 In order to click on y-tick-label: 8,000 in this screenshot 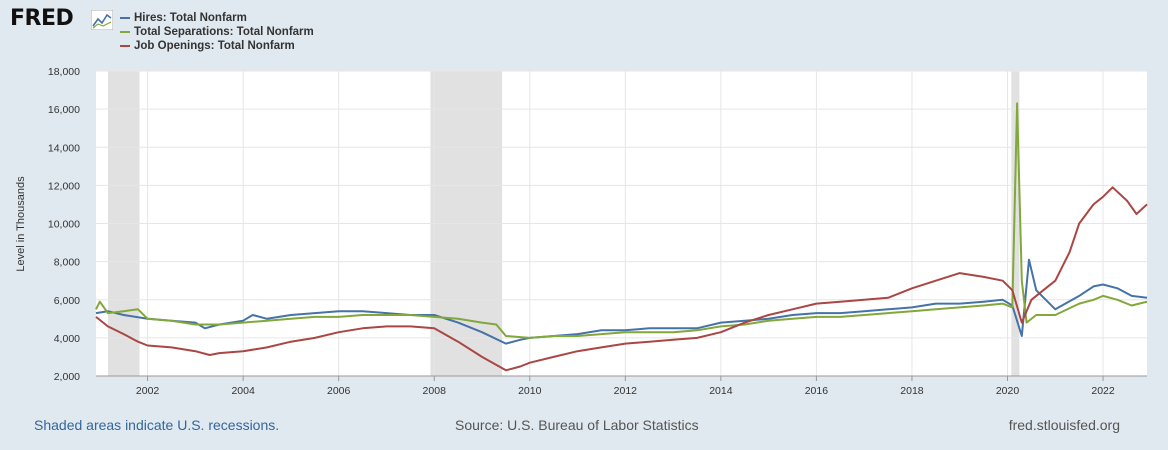, I will do `click(67, 263)`.